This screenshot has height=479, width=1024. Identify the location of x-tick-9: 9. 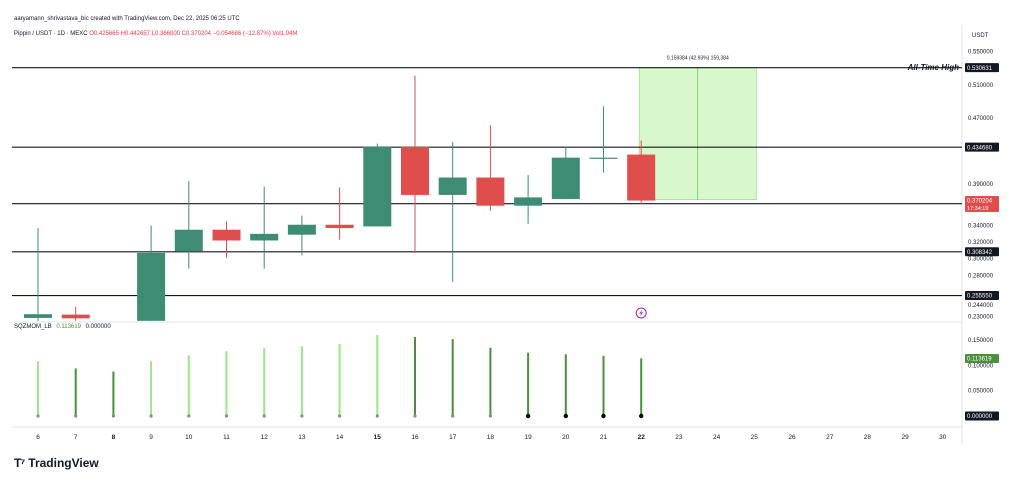
(151, 437).